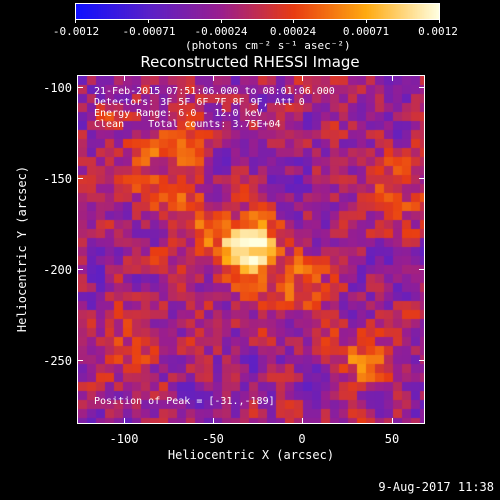  I want to click on detectors-label: Detectors: 3F 5F 6F 7F 8F 9F, Att 0, so click(199, 102).